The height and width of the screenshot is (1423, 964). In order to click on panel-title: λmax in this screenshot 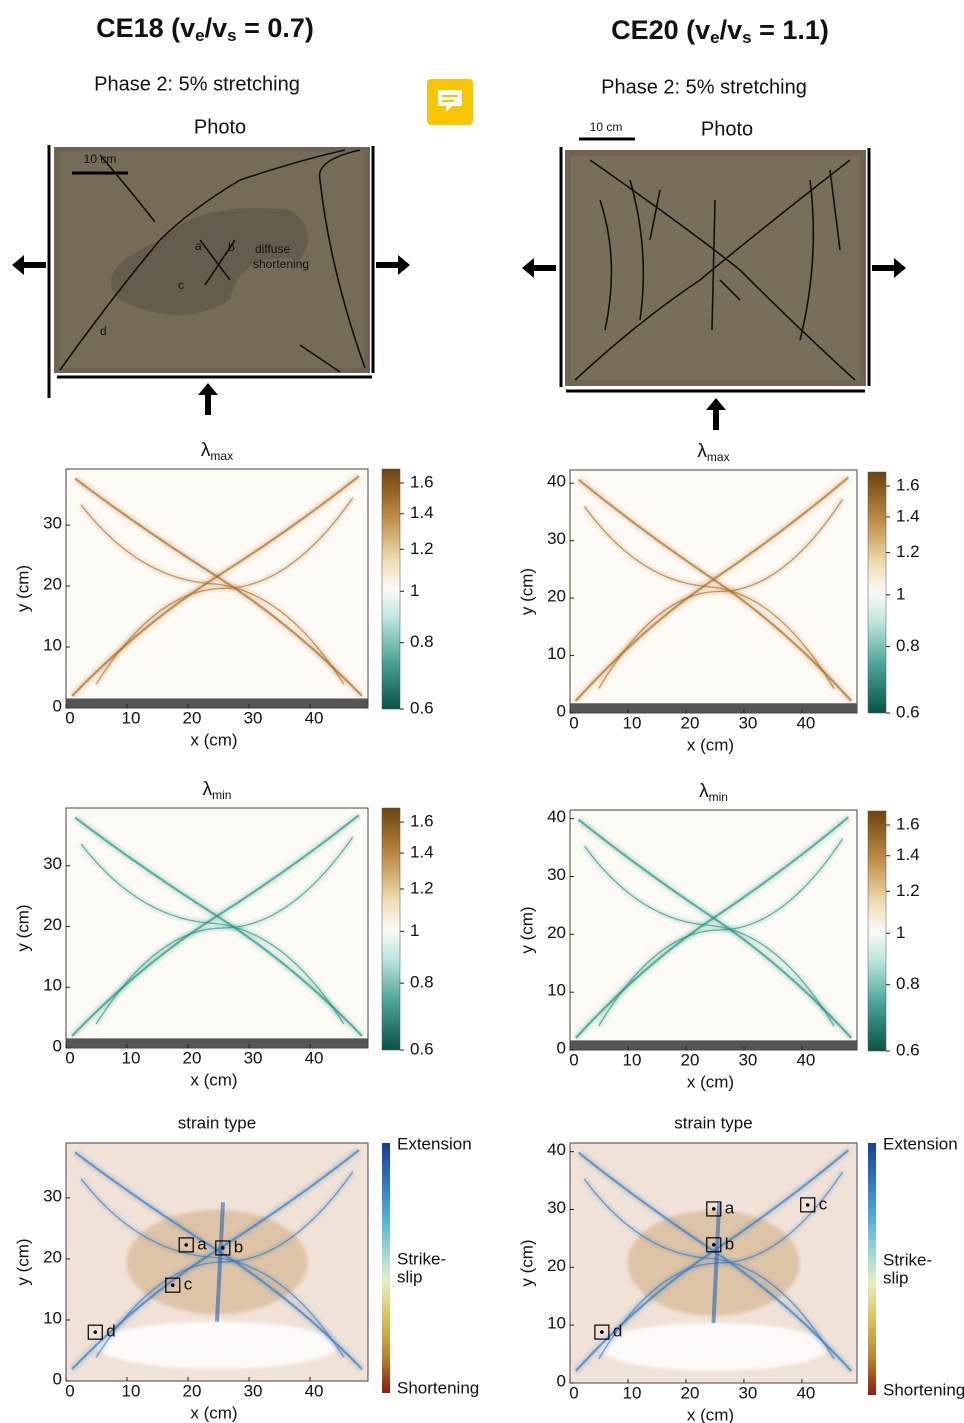, I will do `click(217, 451)`.